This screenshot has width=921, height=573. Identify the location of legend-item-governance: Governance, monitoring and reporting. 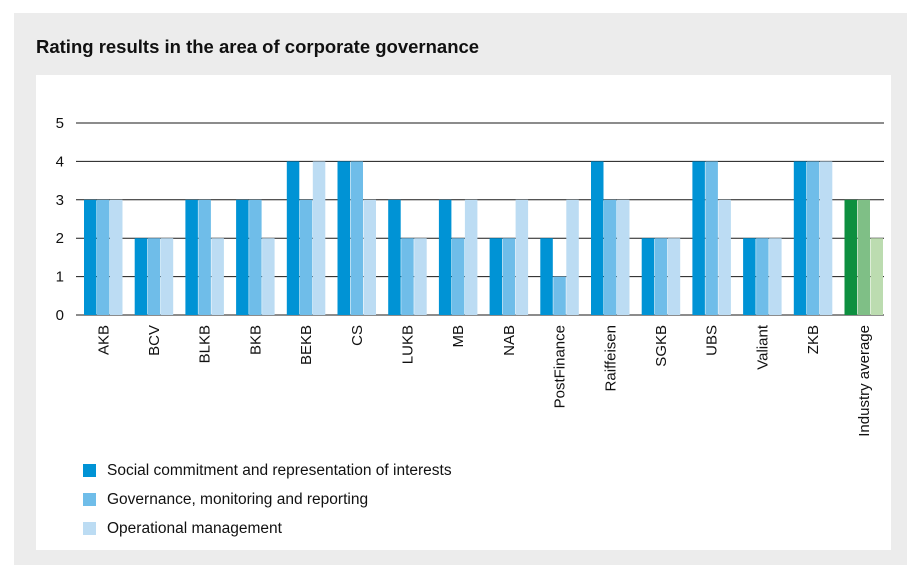
(267, 499).